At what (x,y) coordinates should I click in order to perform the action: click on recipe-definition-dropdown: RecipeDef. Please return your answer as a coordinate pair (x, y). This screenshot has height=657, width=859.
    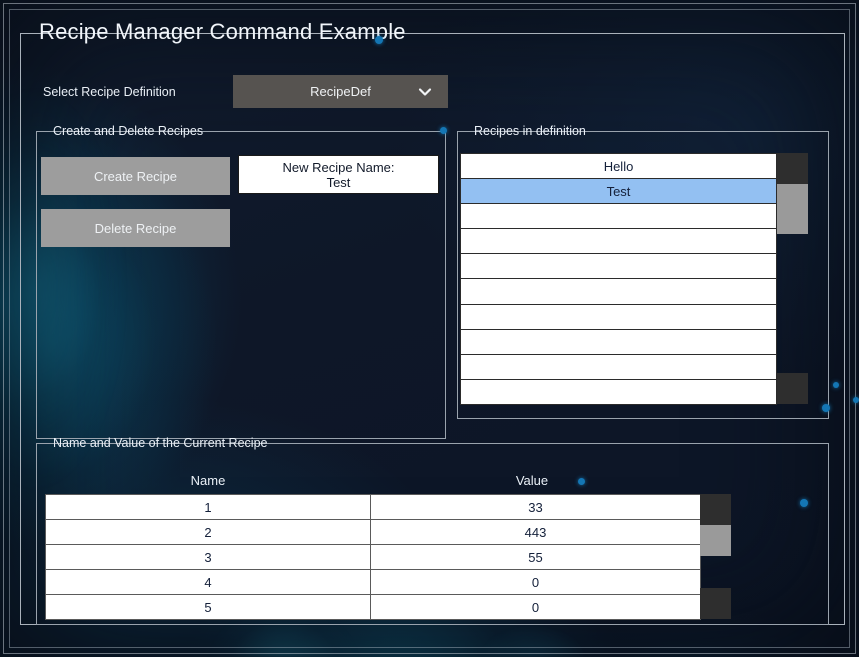
    Looking at the image, I should click on (340, 91).